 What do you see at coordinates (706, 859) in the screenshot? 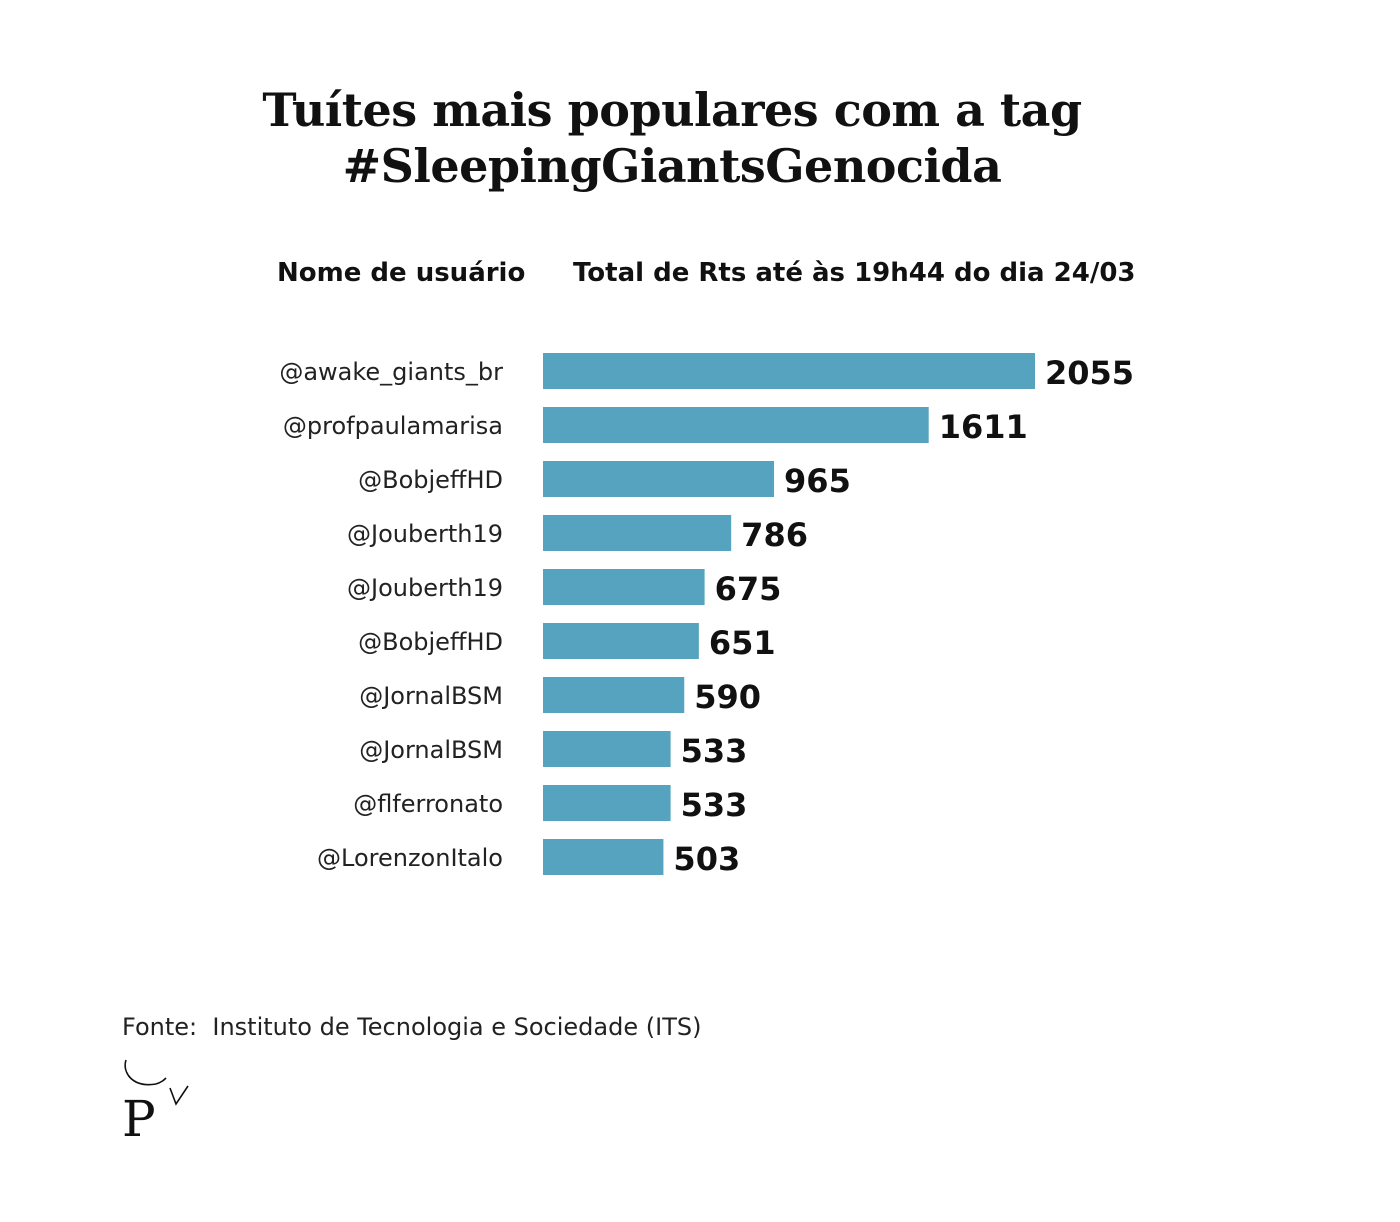
I see `data-label: 503` at bounding box center [706, 859].